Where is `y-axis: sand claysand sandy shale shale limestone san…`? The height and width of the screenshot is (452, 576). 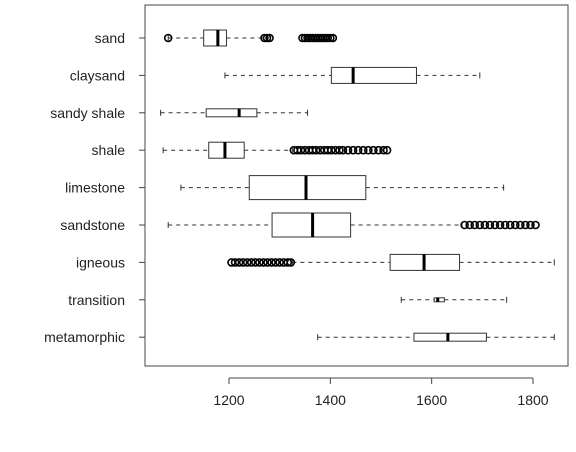 y-axis: sand claysand sandy shale shale limestone san… is located at coordinates (94, 187).